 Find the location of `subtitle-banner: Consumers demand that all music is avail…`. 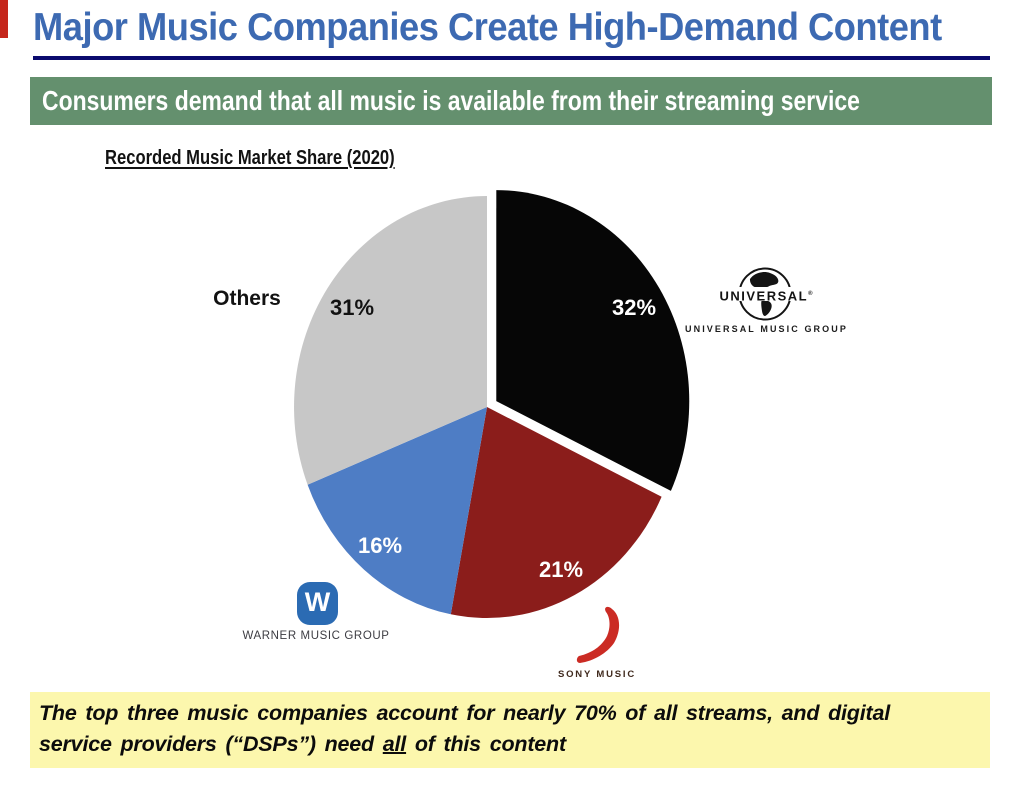

subtitle-banner: Consumers demand that all music is avail… is located at coordinates (511, 101).